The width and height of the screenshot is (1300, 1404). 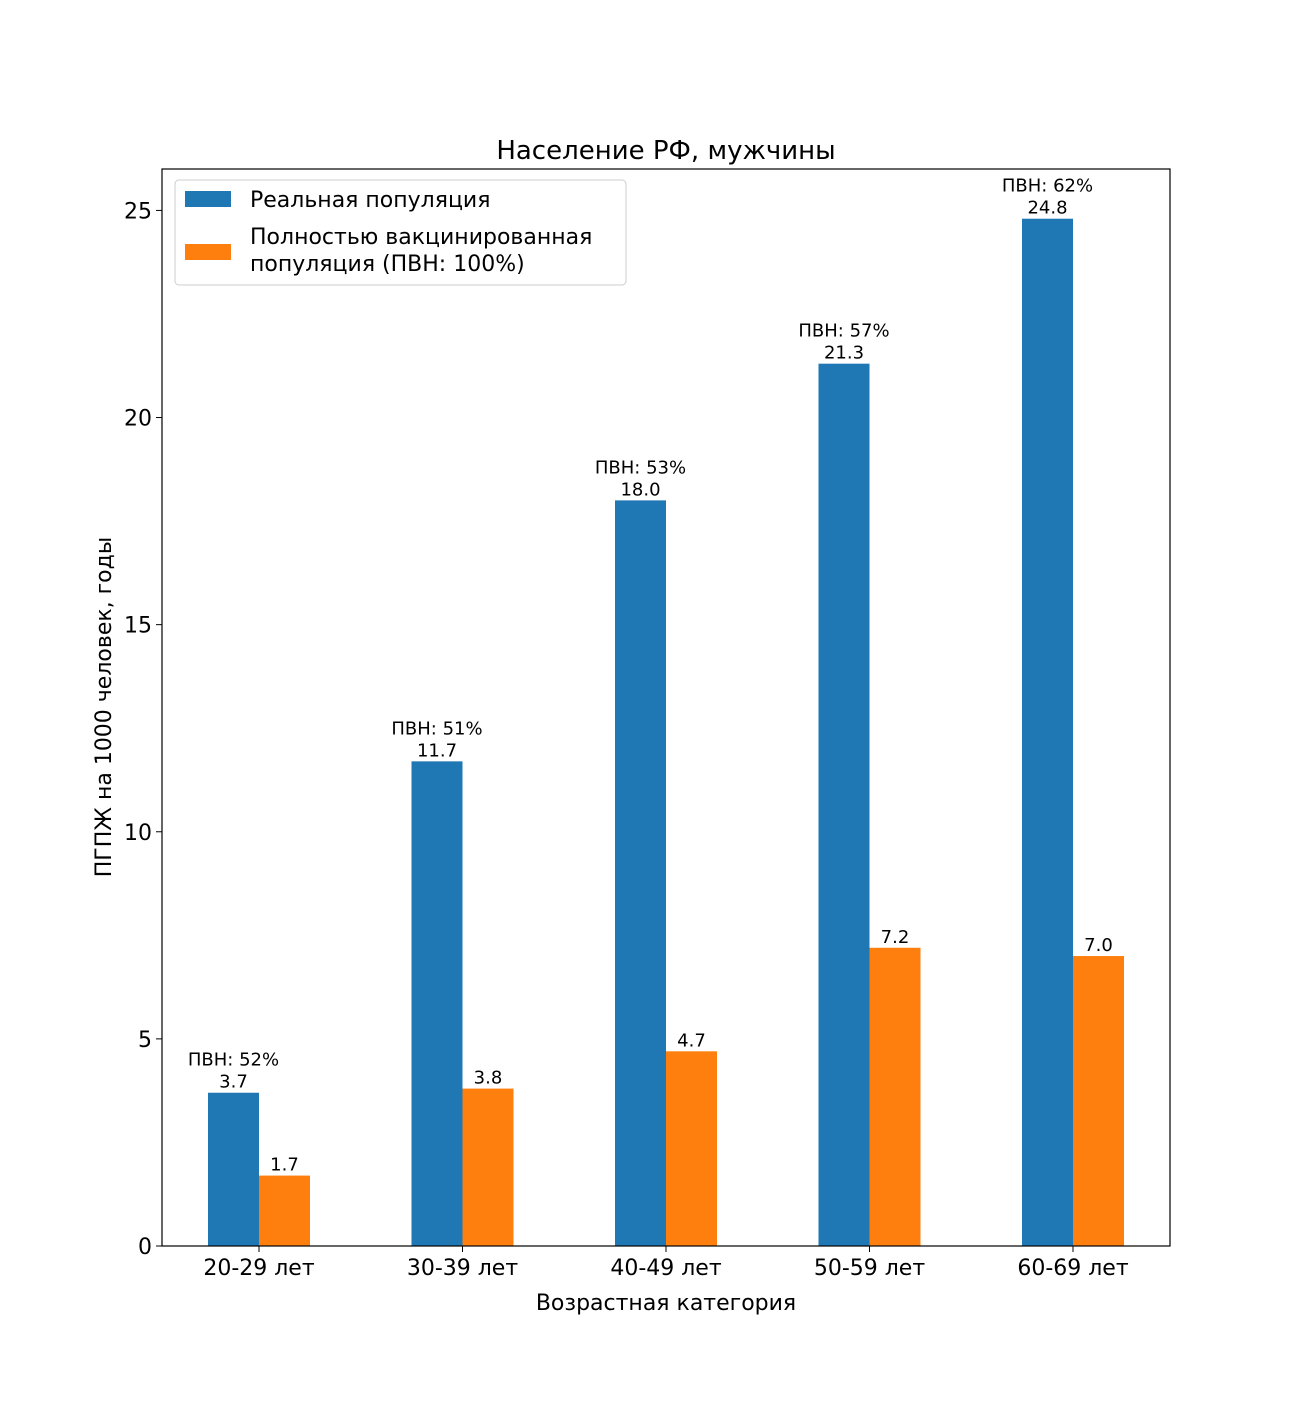 I want to click on legend-frame, so click(x=400, y=232).